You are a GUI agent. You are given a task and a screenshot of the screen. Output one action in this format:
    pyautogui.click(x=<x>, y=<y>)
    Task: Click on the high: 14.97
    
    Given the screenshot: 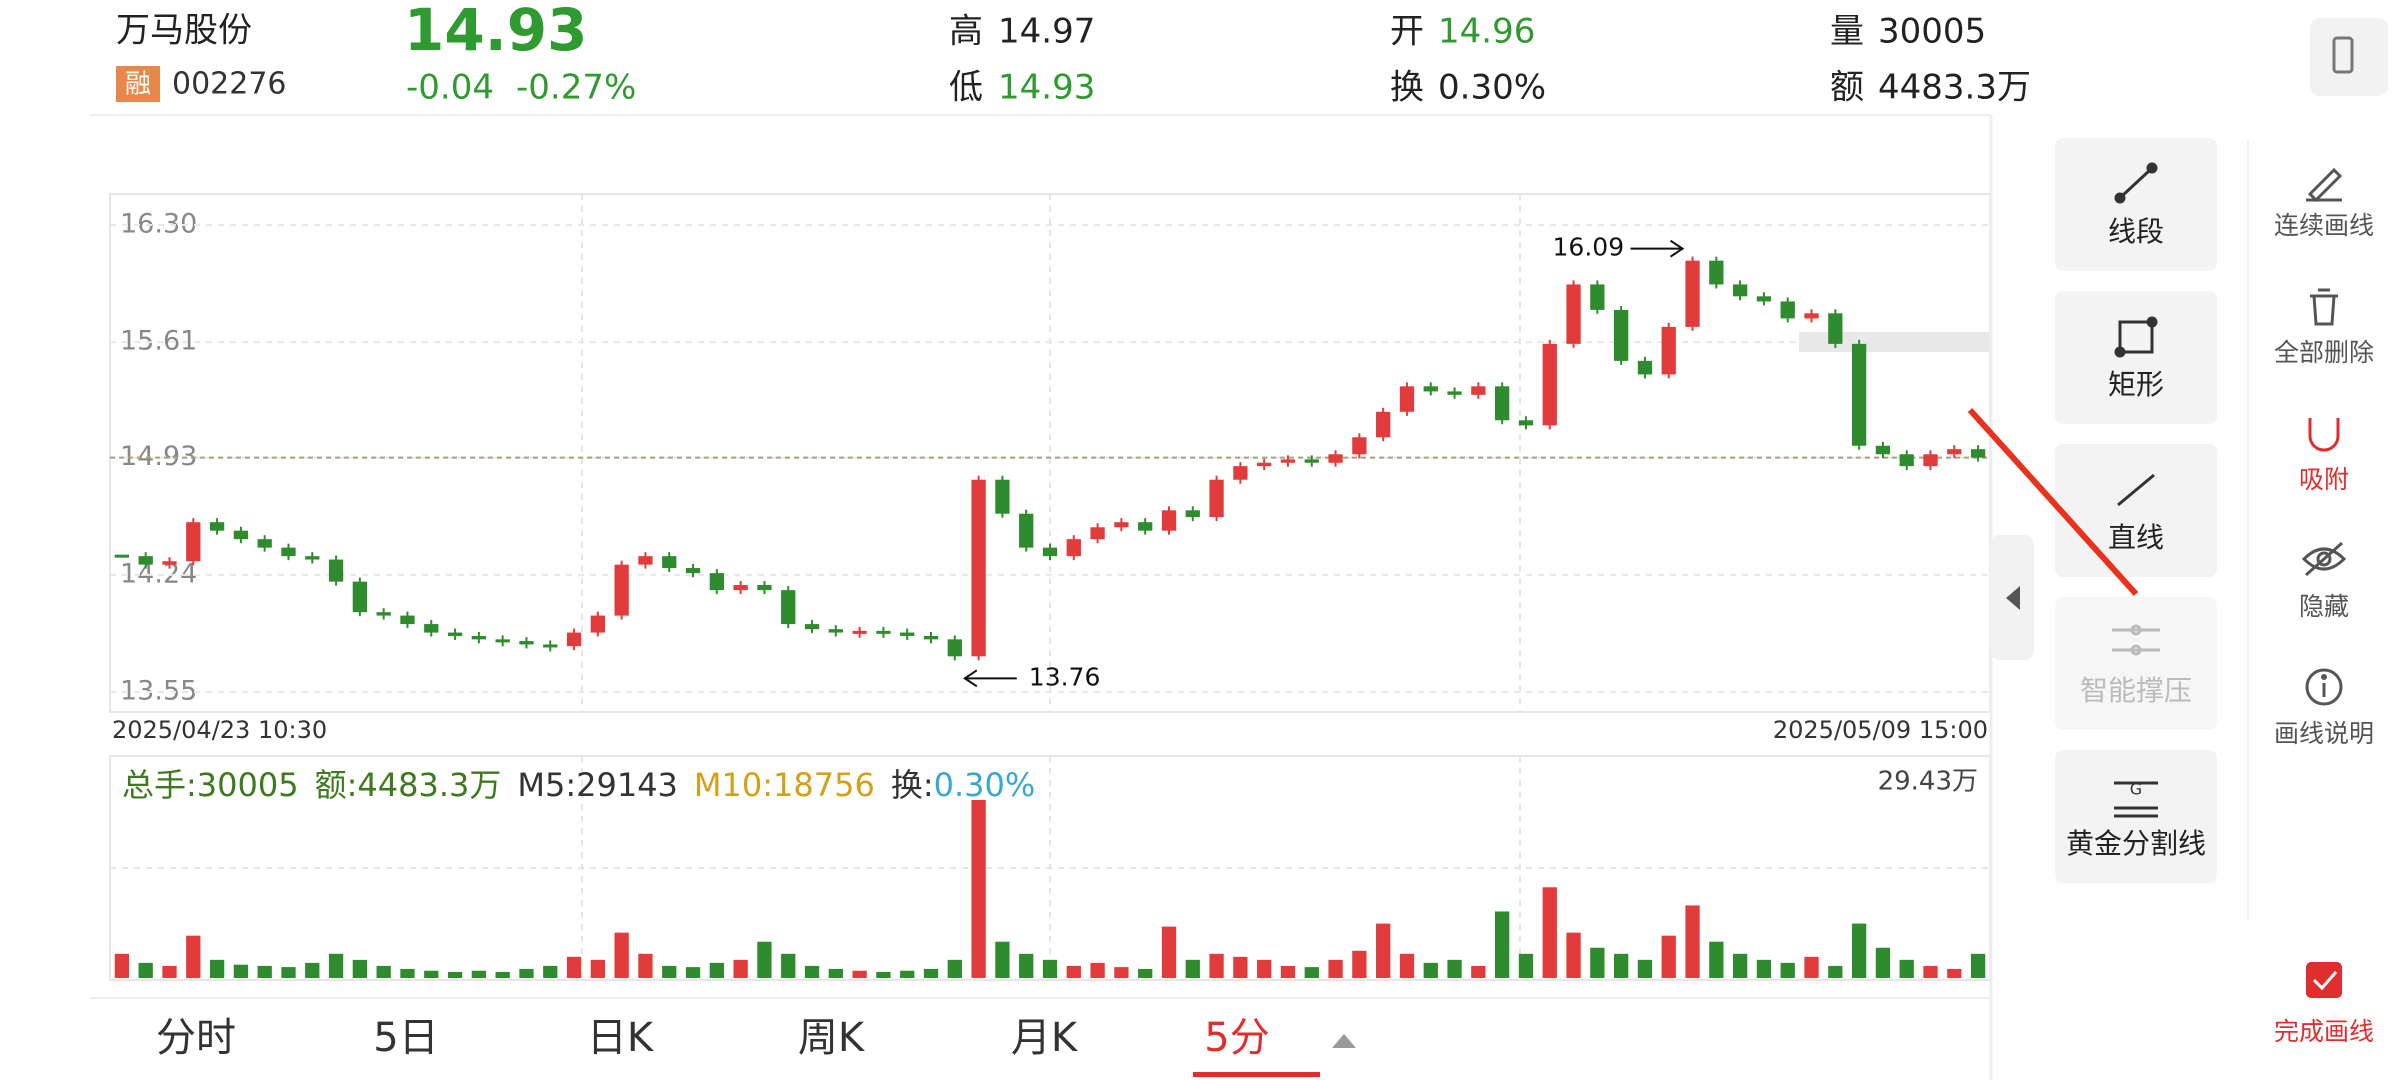 What is the action you would take?
    pyautogui.click(x=1046, y=32)
    